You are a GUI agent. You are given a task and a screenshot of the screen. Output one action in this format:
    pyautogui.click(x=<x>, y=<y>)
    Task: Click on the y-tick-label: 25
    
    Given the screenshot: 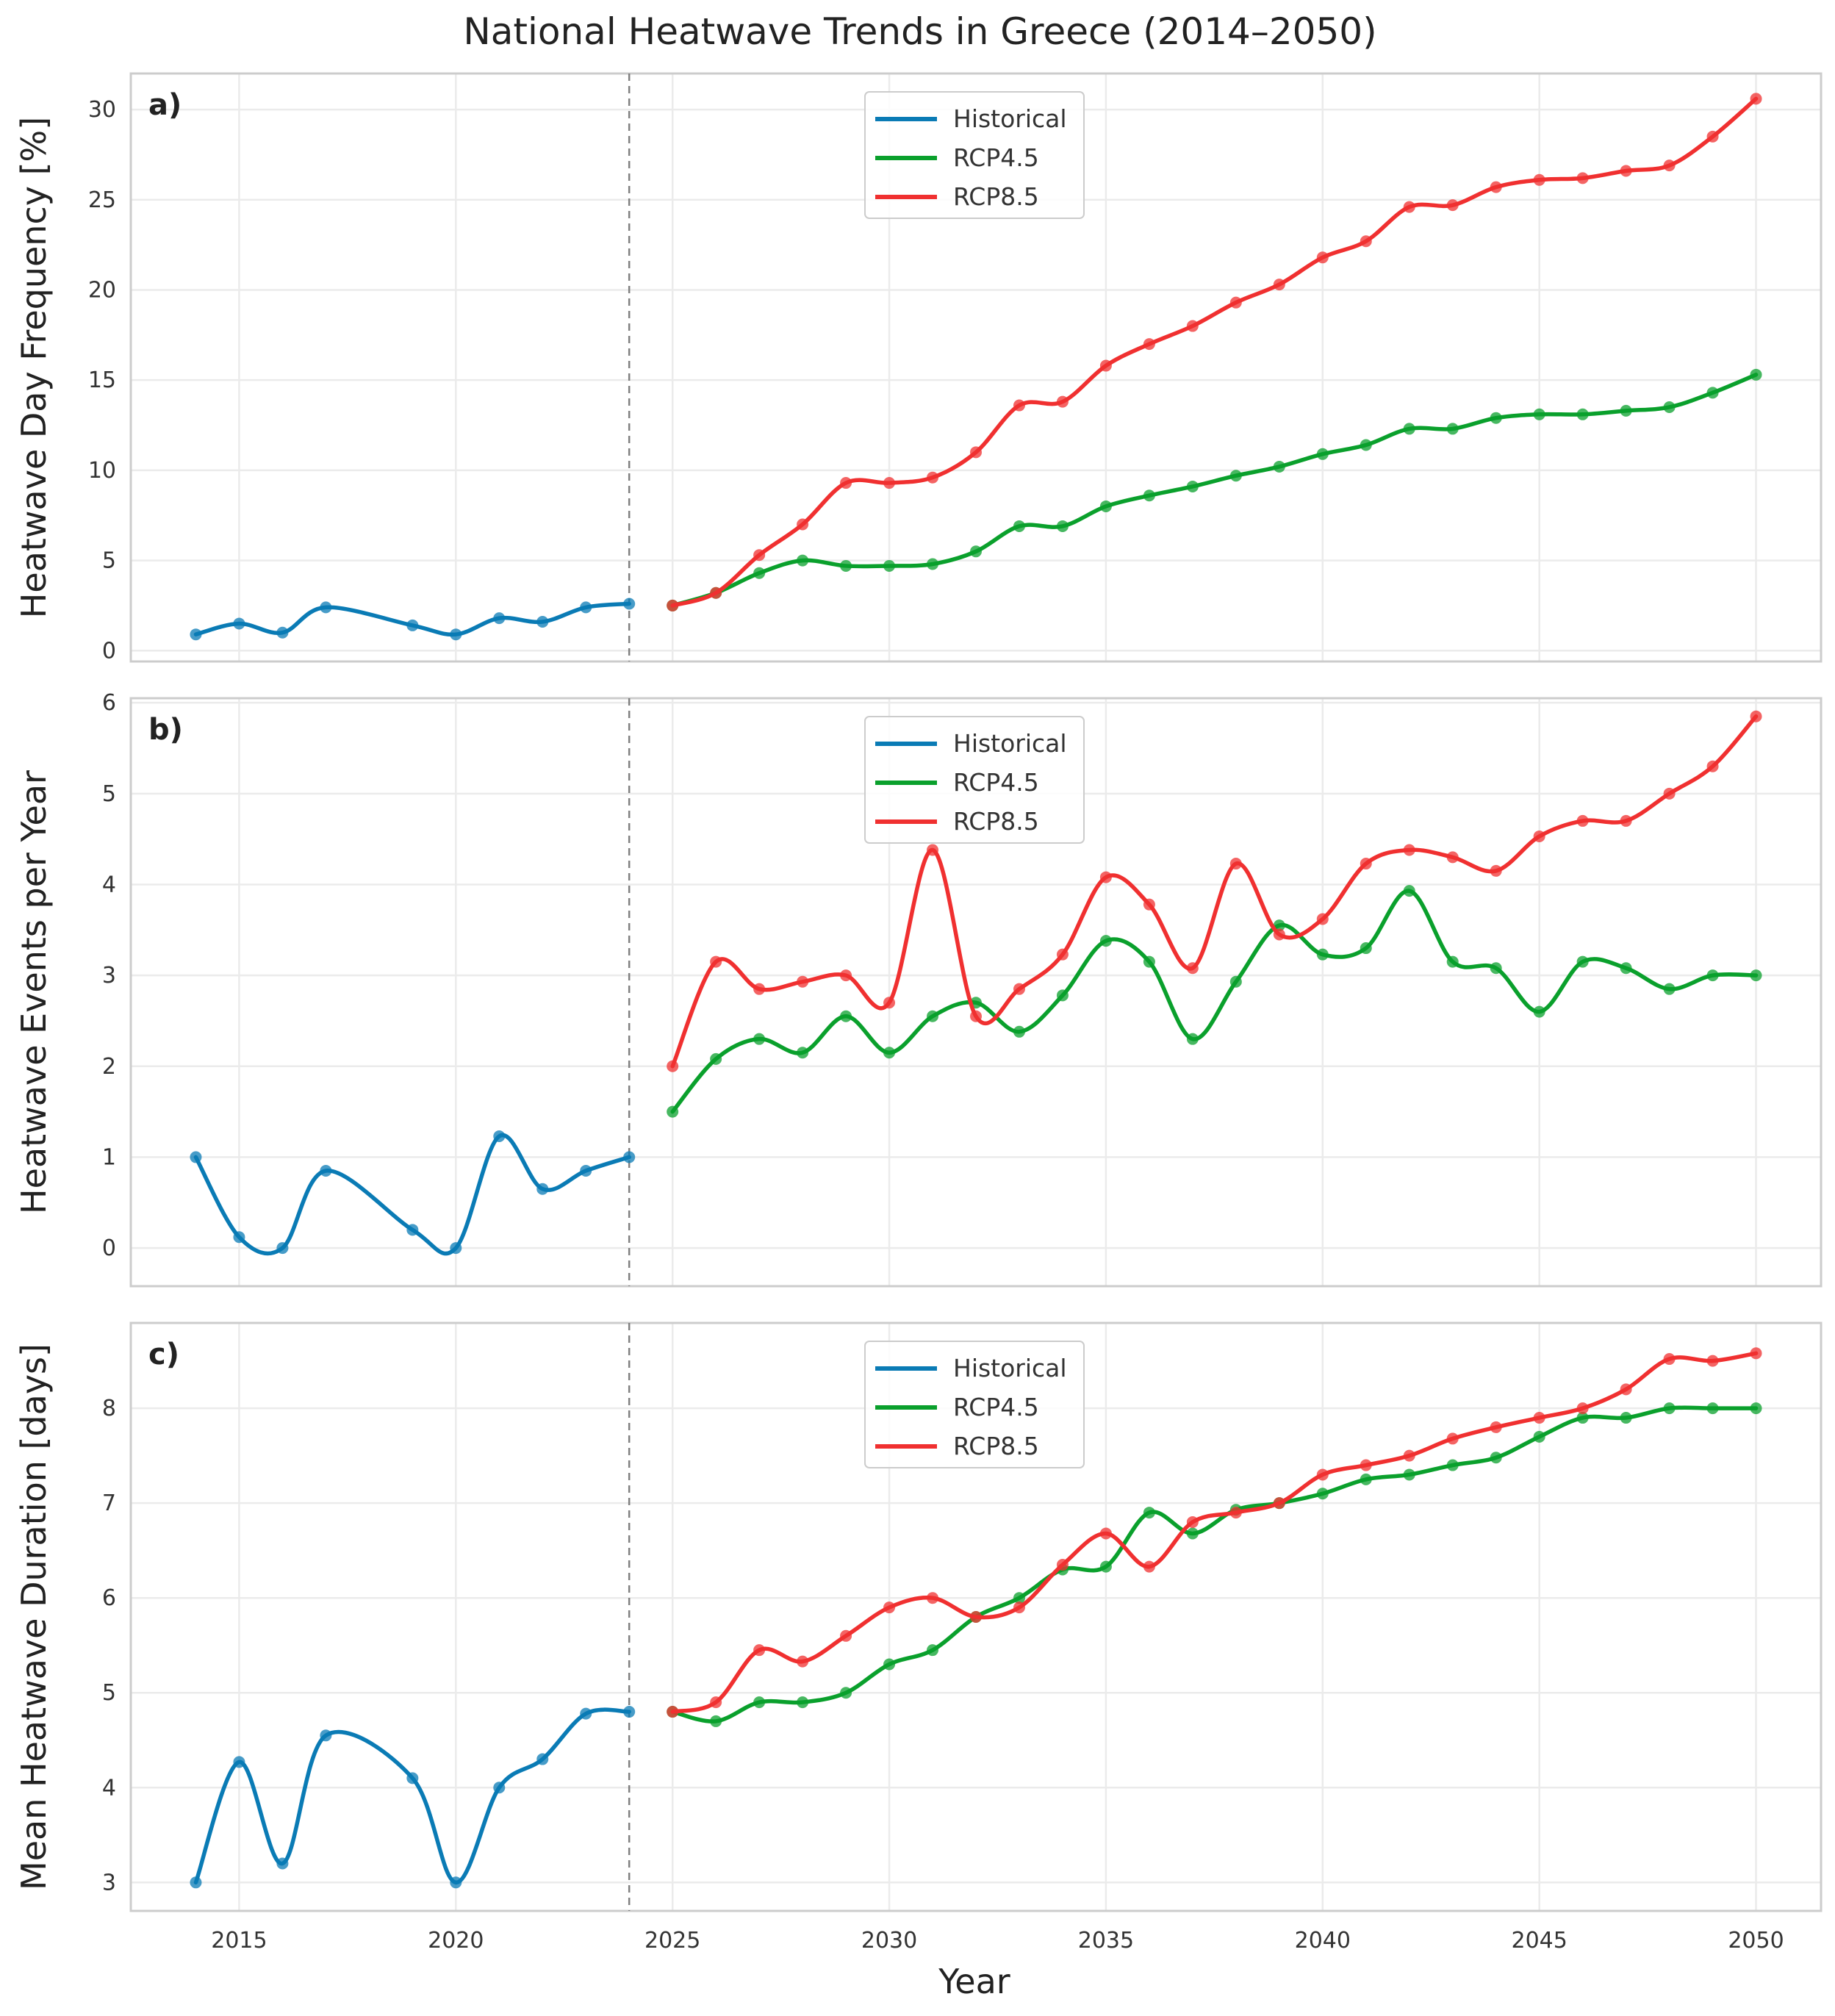 What is the action you would take?
    pyautogui.click(x=102, y=200)
    